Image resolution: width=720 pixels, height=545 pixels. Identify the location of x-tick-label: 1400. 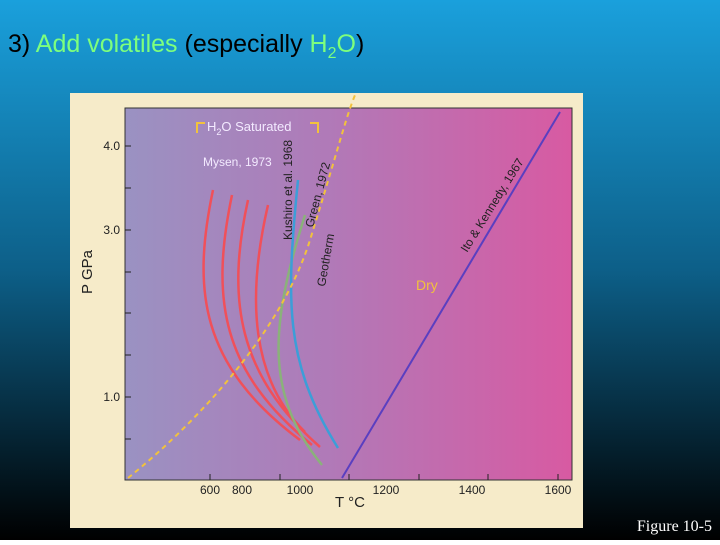
(472, 490).